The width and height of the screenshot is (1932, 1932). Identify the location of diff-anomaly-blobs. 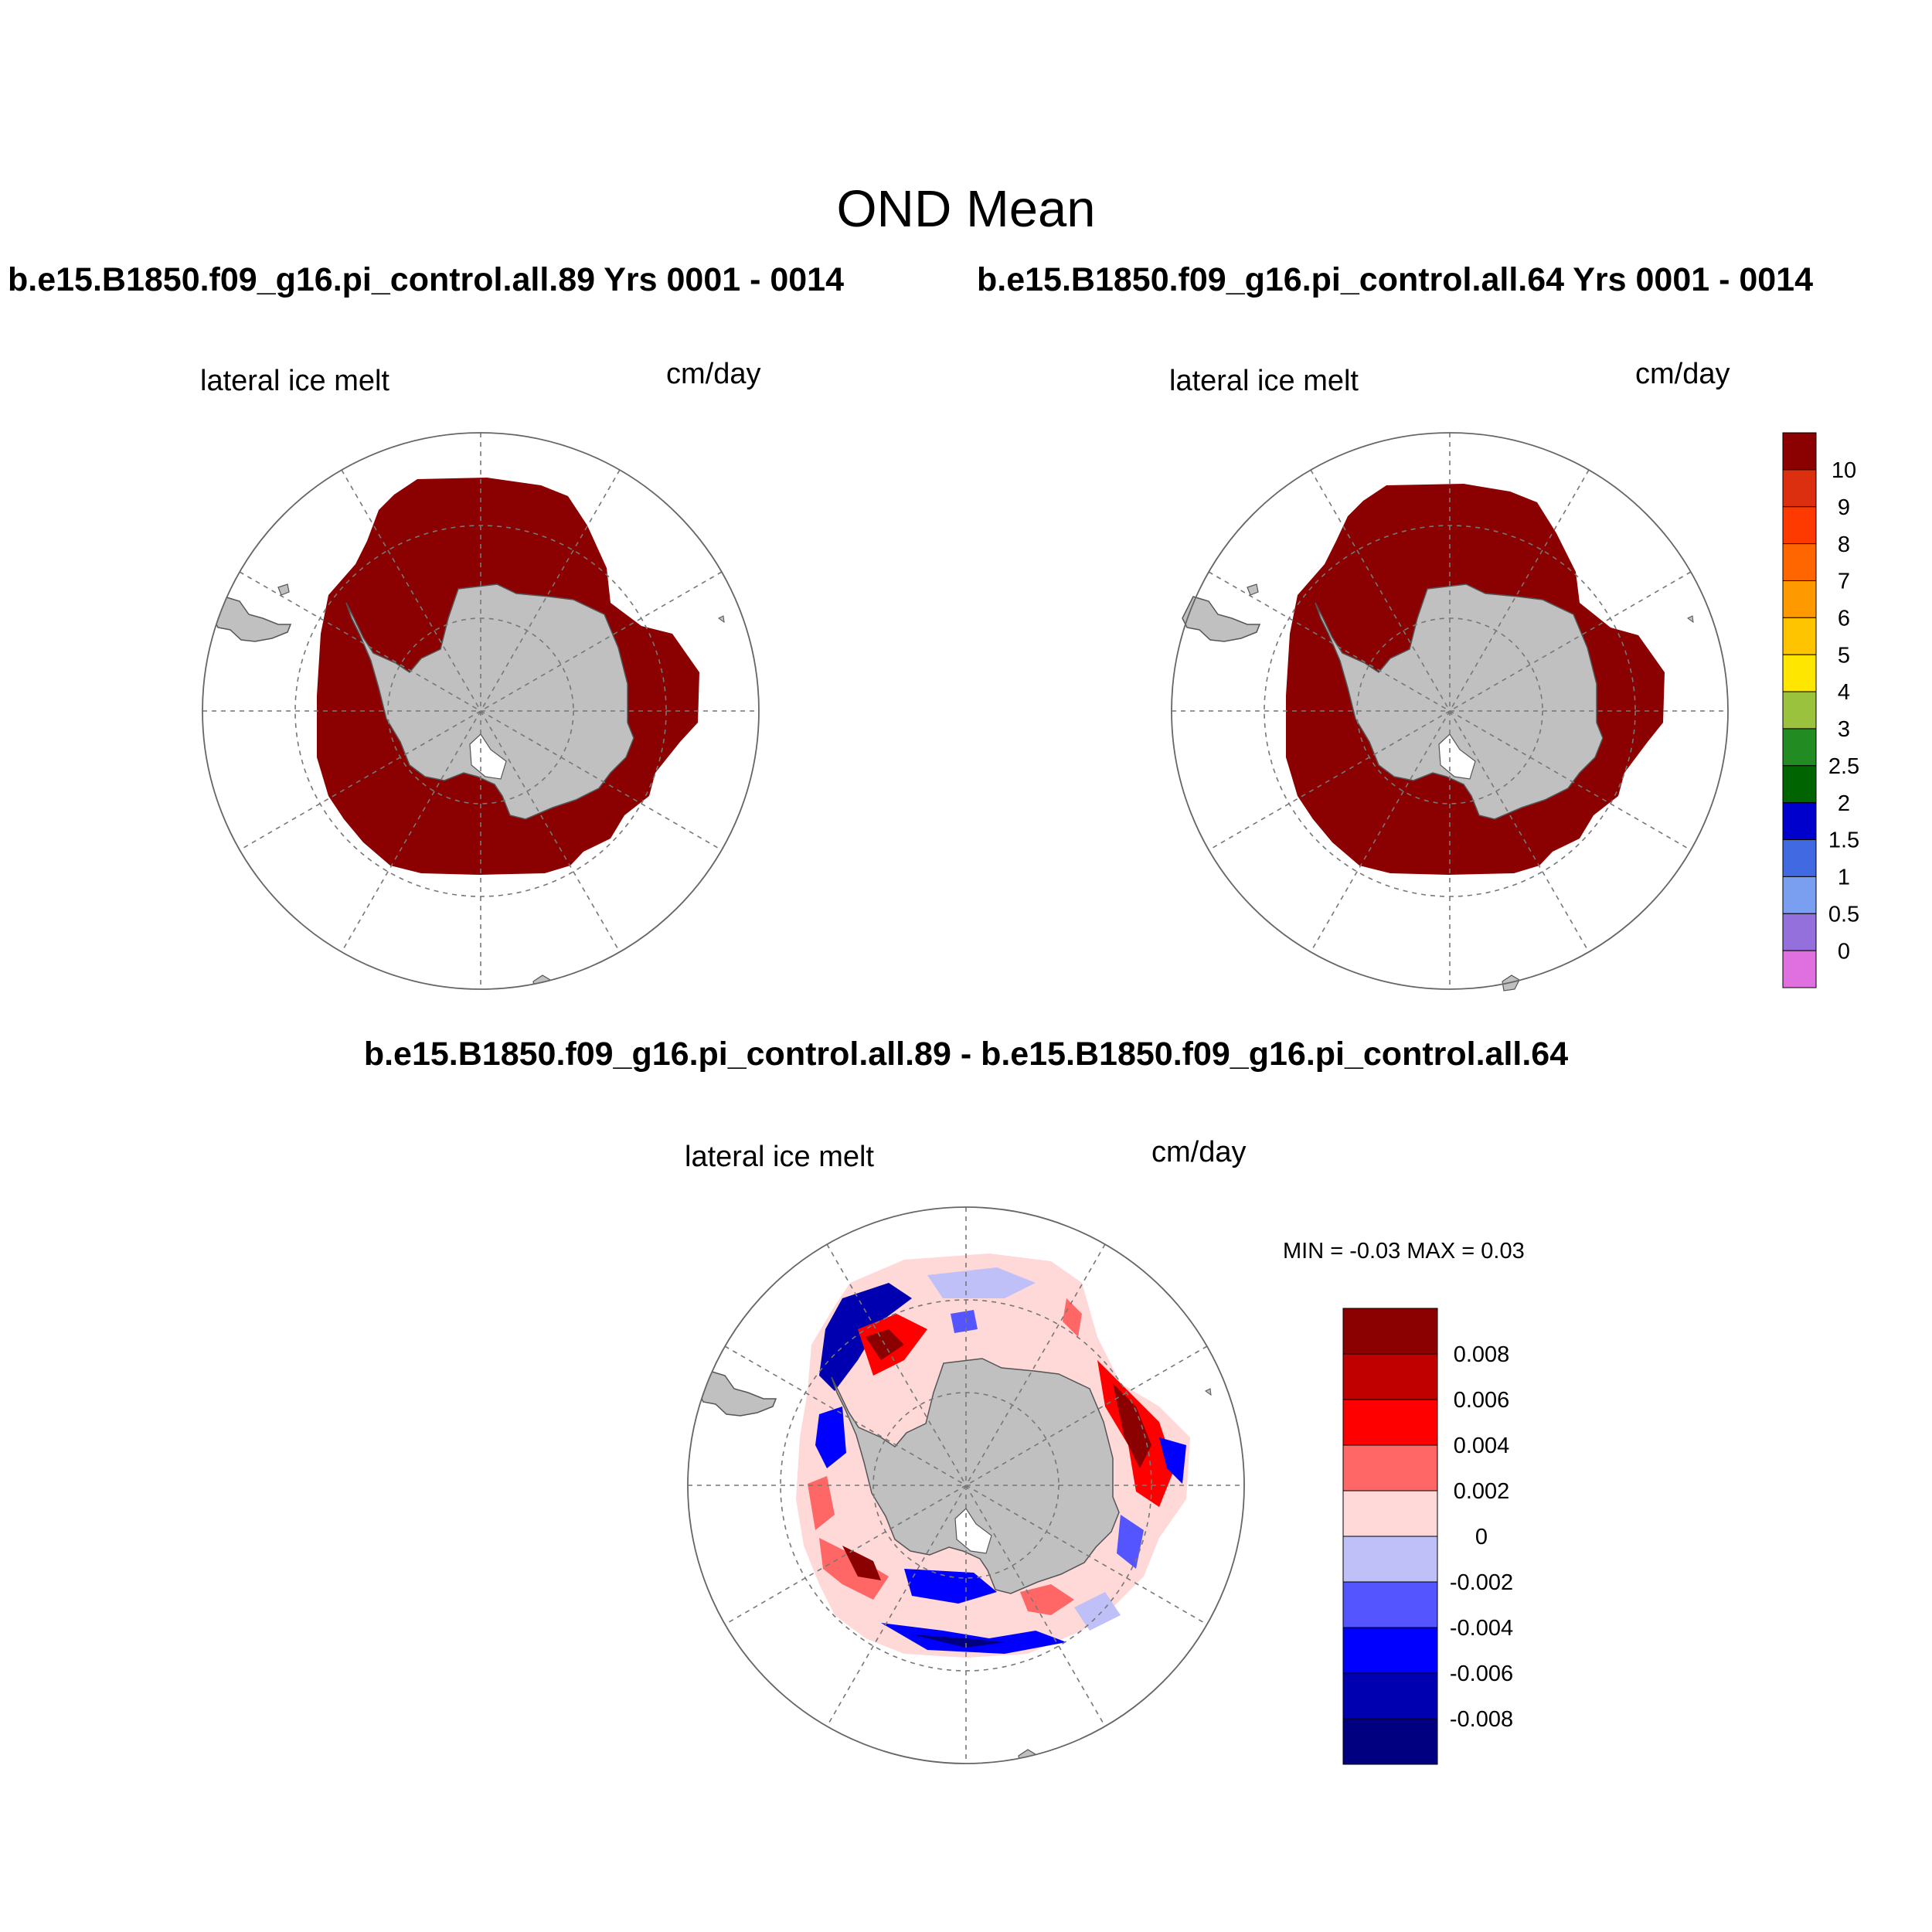
(997, 1461).